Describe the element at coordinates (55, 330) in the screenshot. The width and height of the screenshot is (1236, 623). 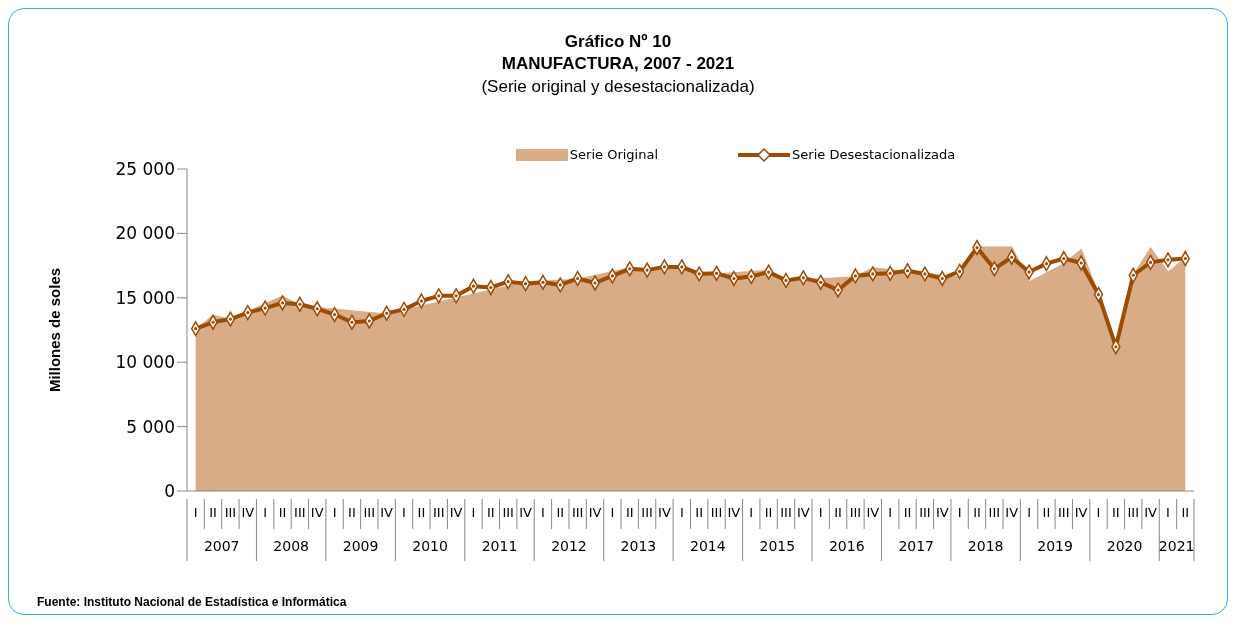
I see `y-axis-title: Millones de soles` at that location.